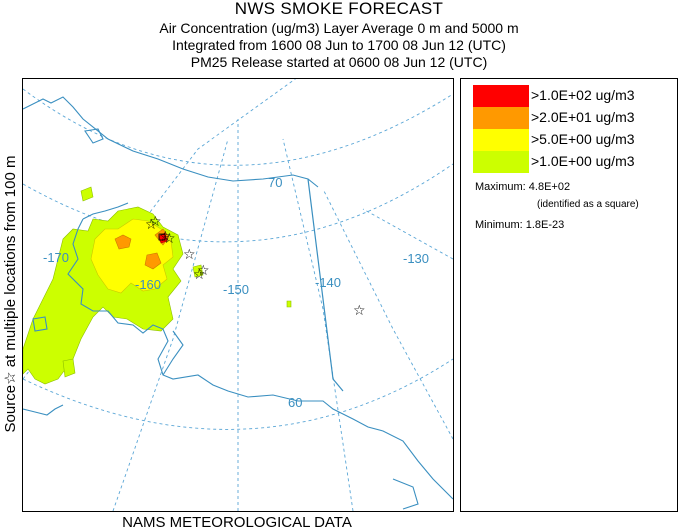  Describe the element at coordinates (588, 204) in the screenshot. I see `maximum-note: (identified as a square)` at that location.